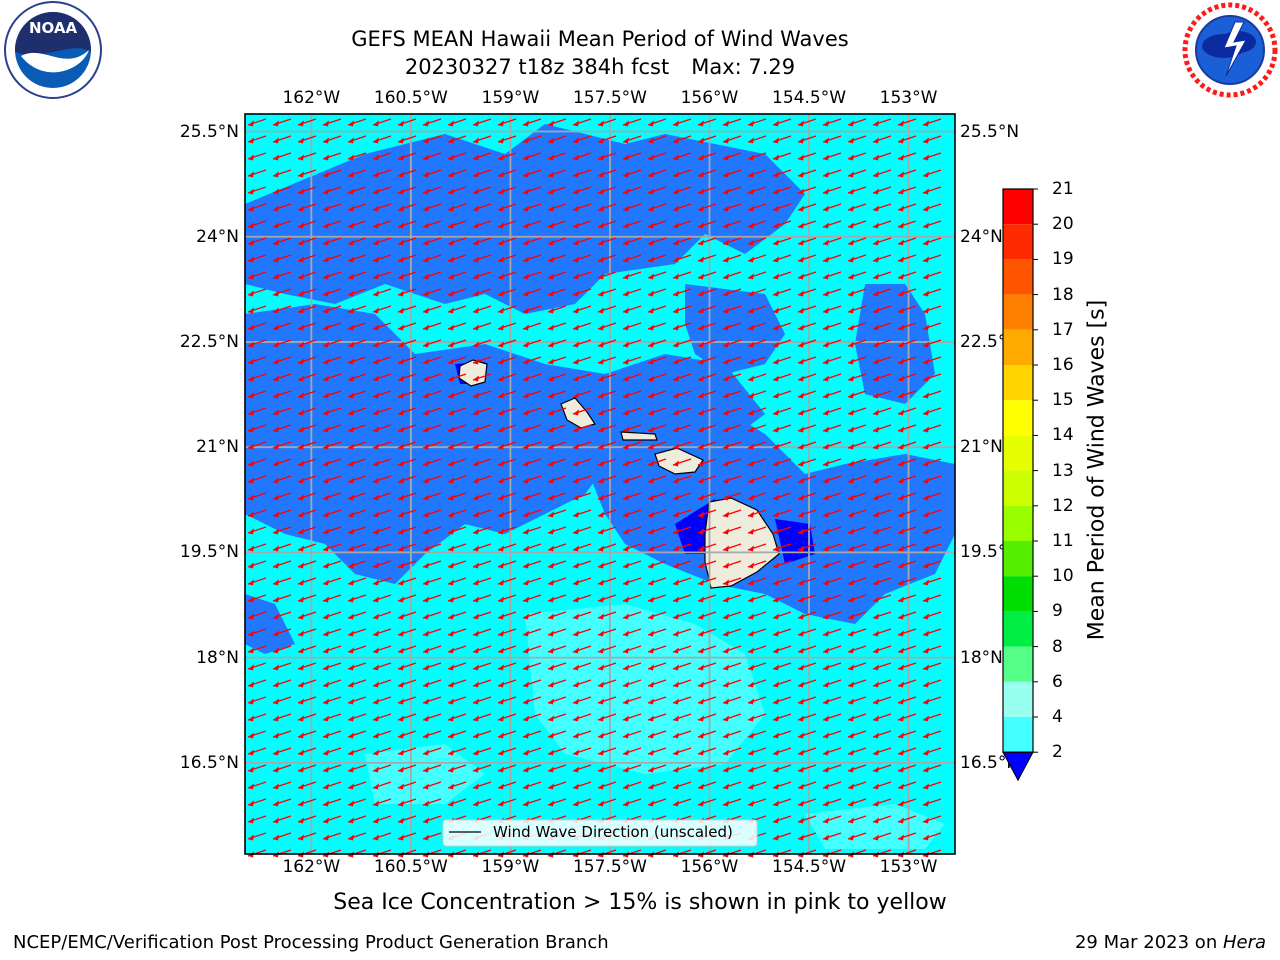 The height and width of the screenshot is (960, 1280). Describe the element at coordinates (311, 98) in the screenshot. I see `lon-tick-top: 162°W` at that location.